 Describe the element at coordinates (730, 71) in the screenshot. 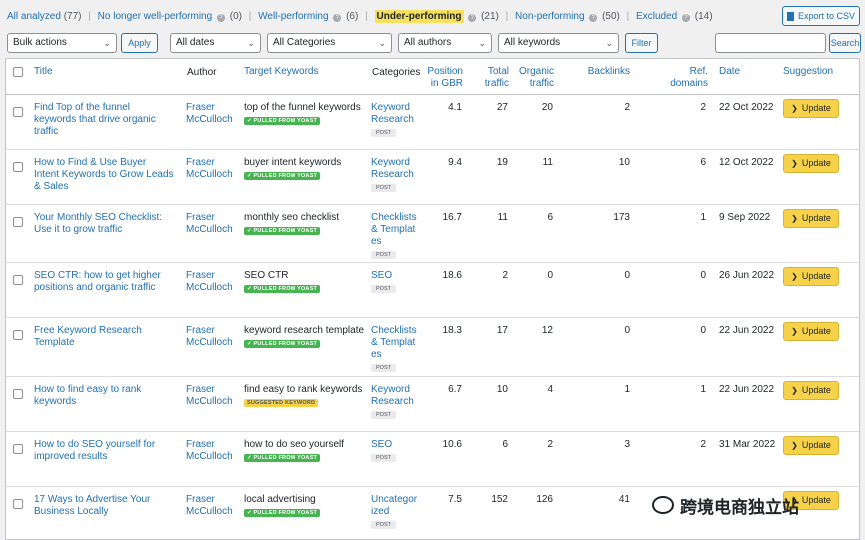

I see `column-date: Date` at that location.